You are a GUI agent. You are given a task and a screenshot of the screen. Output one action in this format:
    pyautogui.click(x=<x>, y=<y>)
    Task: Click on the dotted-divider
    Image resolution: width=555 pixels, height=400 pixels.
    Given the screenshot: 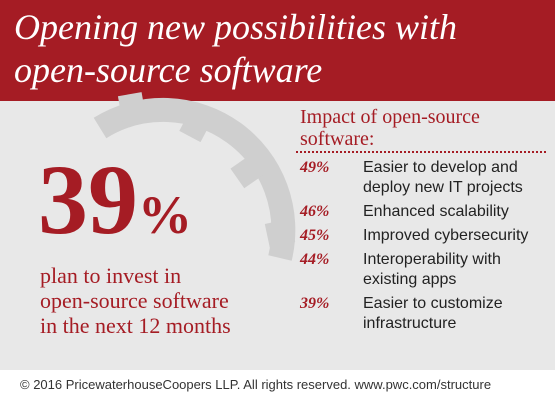 What is the action you would take?
    pyautogui.click(x=421, y=152)
    